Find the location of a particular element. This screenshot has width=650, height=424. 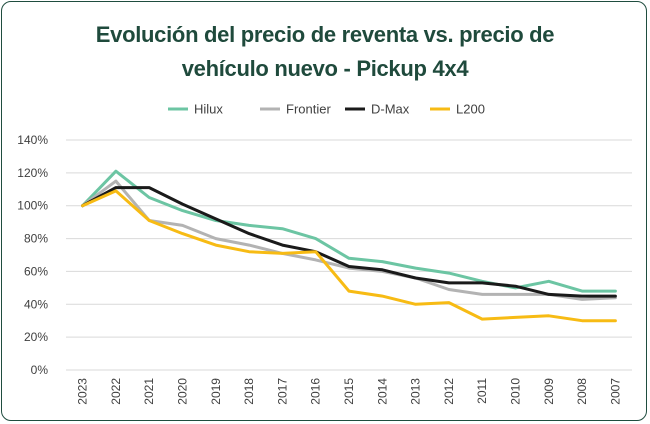

legend-label-d-max: D-Max is located at coordinates (390, 109).